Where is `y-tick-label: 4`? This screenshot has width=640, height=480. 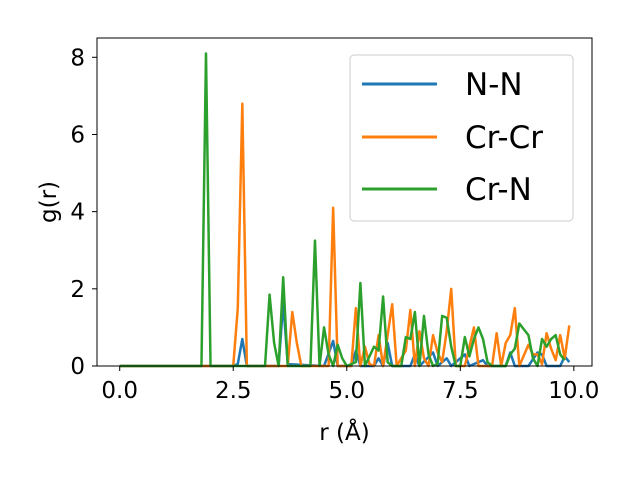 y-tick-label: 4 is located at coordinates (77, 213).